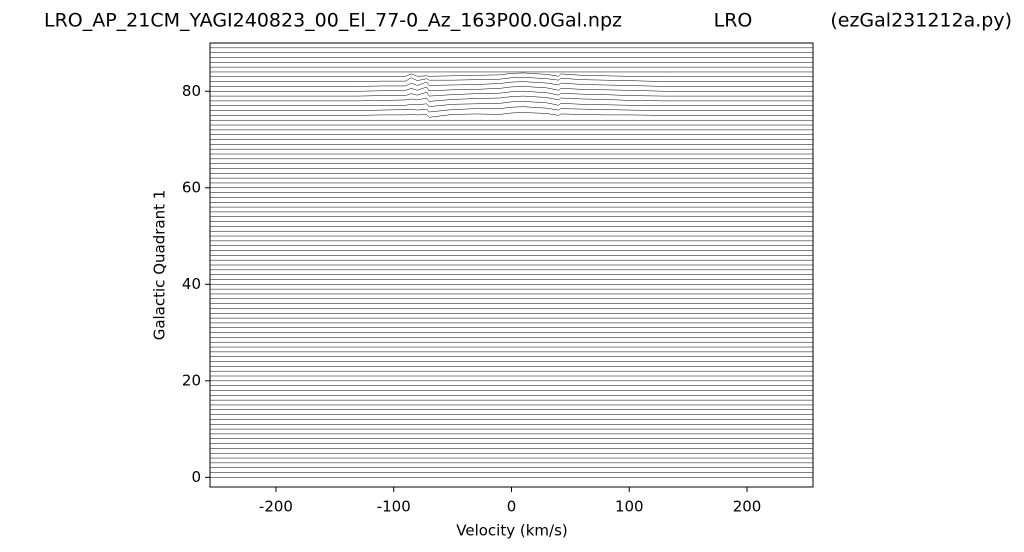  What do you see at coordinates (191, 187) in the screenshot?
I see `y-tick-label: 60` at bounding box center [191, 187].